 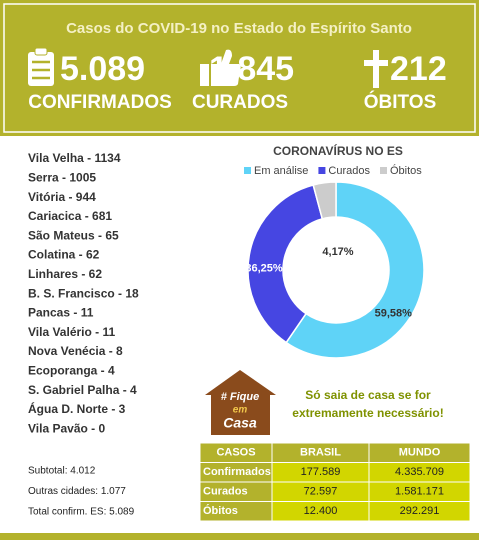 I want to click on table-cell: 12.400, so click(x=321, y=511).